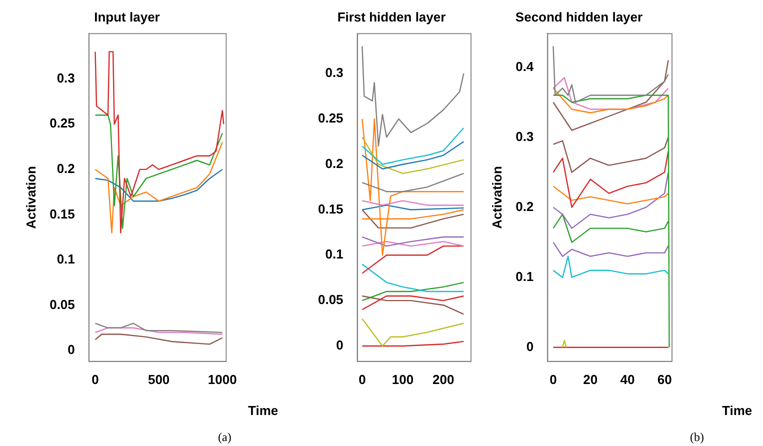  What do you see at coordinates (579, 16) in the screenshot?
I see `chart-title: Second hidden layer` at bounding box center [579, 16].